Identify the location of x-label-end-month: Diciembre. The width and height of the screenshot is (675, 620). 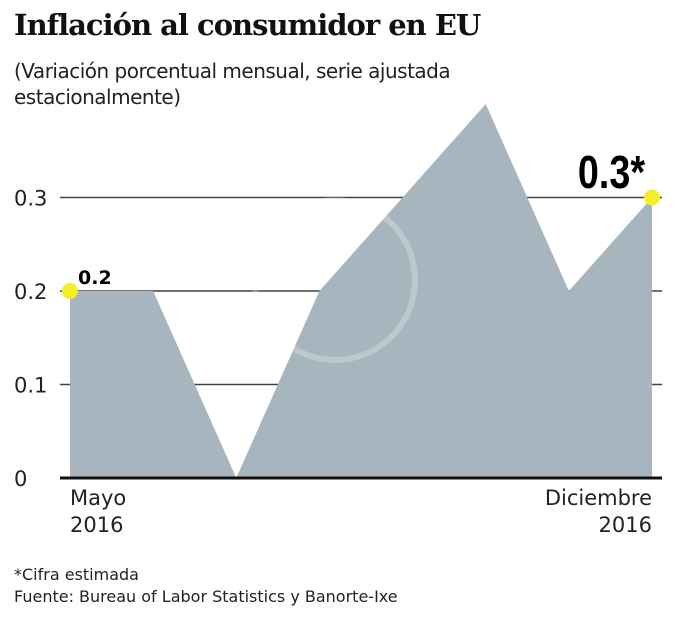
(598, 498).